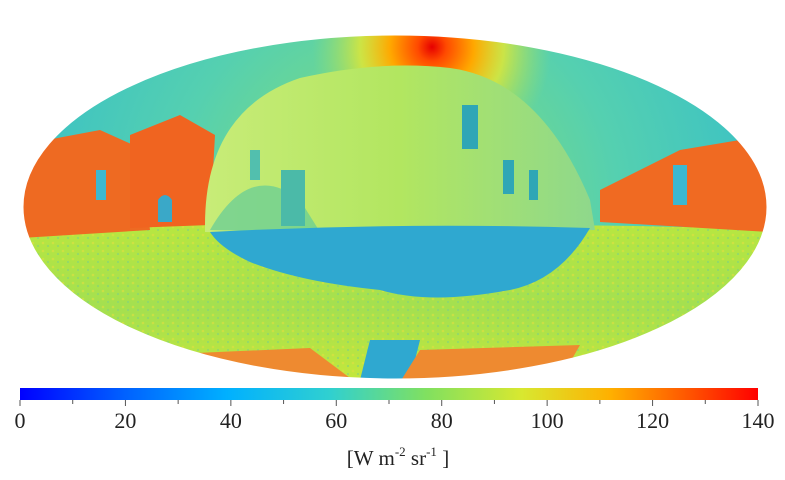 The image size is (785, 480). I want to click on colorbar-tick-label: 20, so click(125, 420).